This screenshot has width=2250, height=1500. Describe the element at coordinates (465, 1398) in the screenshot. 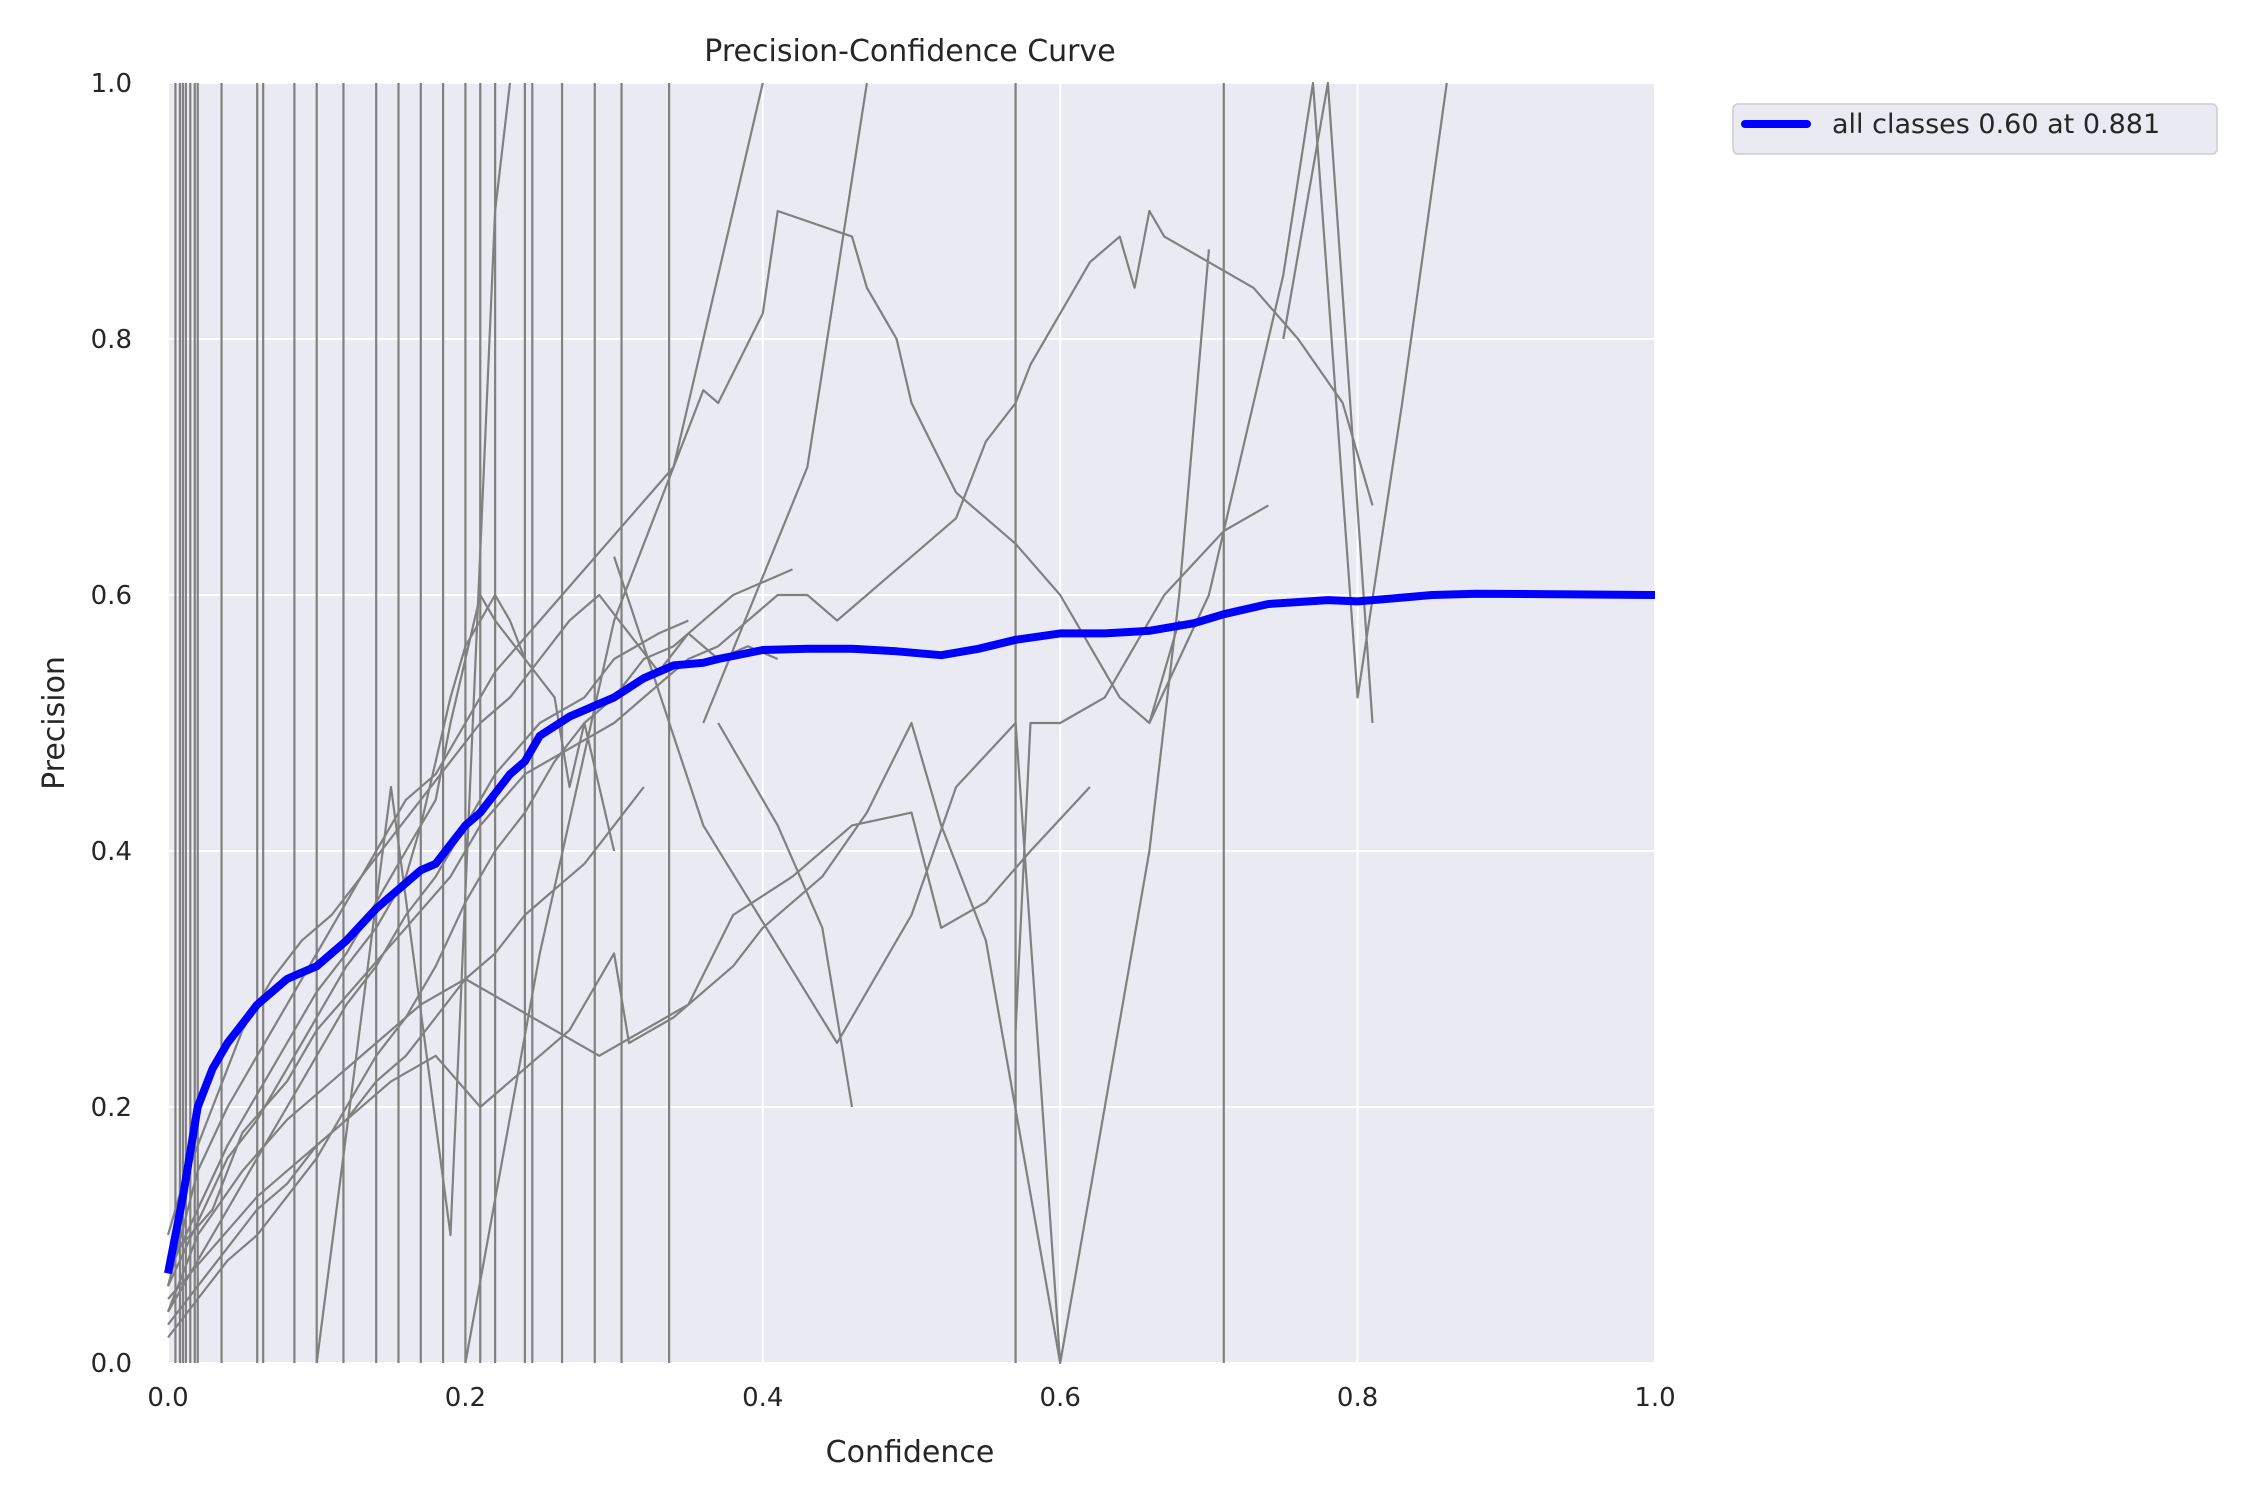

I see `x-tick-label: 0.2` at that location.